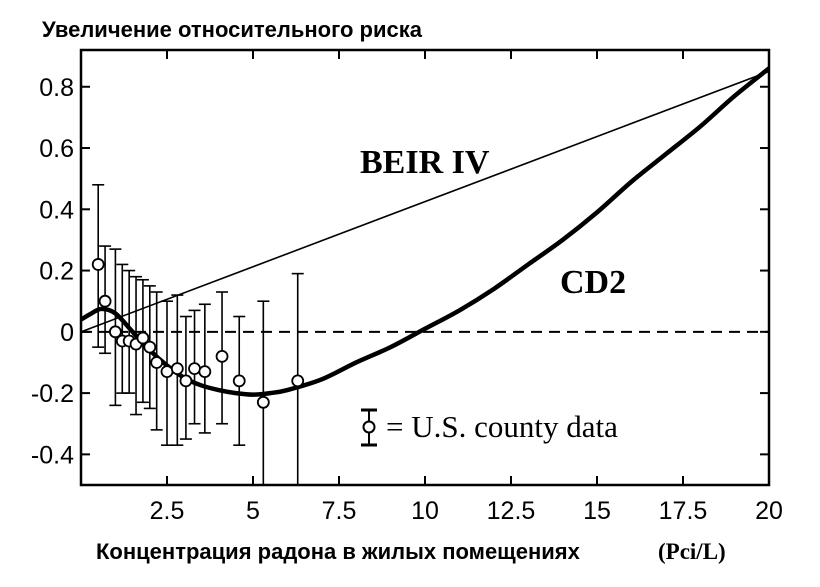 Image resolution: width=820 pixels, height=587 pixels. What do you see at coordinates (56, 272) in the screenshot?
I see `y-tick-label: 0.2` at bounding box center [56, 272].